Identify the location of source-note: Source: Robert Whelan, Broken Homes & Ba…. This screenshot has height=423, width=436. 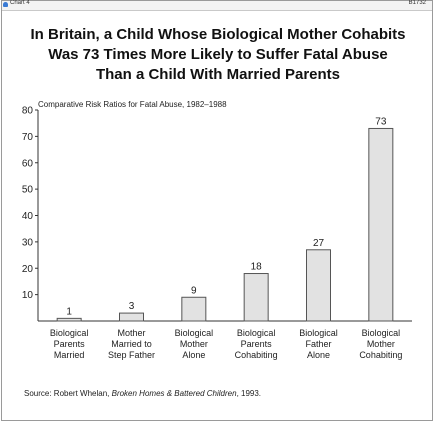
(142, 393).